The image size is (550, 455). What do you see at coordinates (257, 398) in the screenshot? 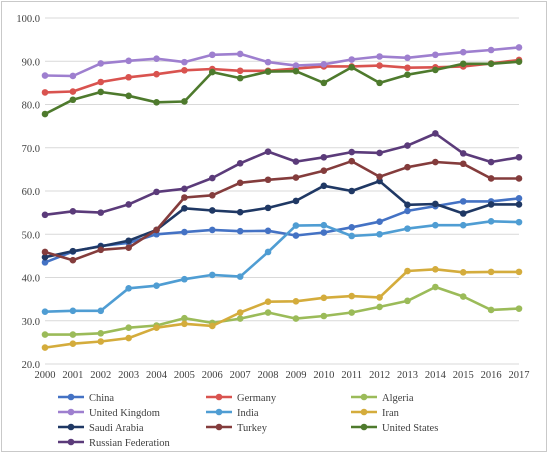
I see `legend-label: Germany` at bounding box center [257, 398].